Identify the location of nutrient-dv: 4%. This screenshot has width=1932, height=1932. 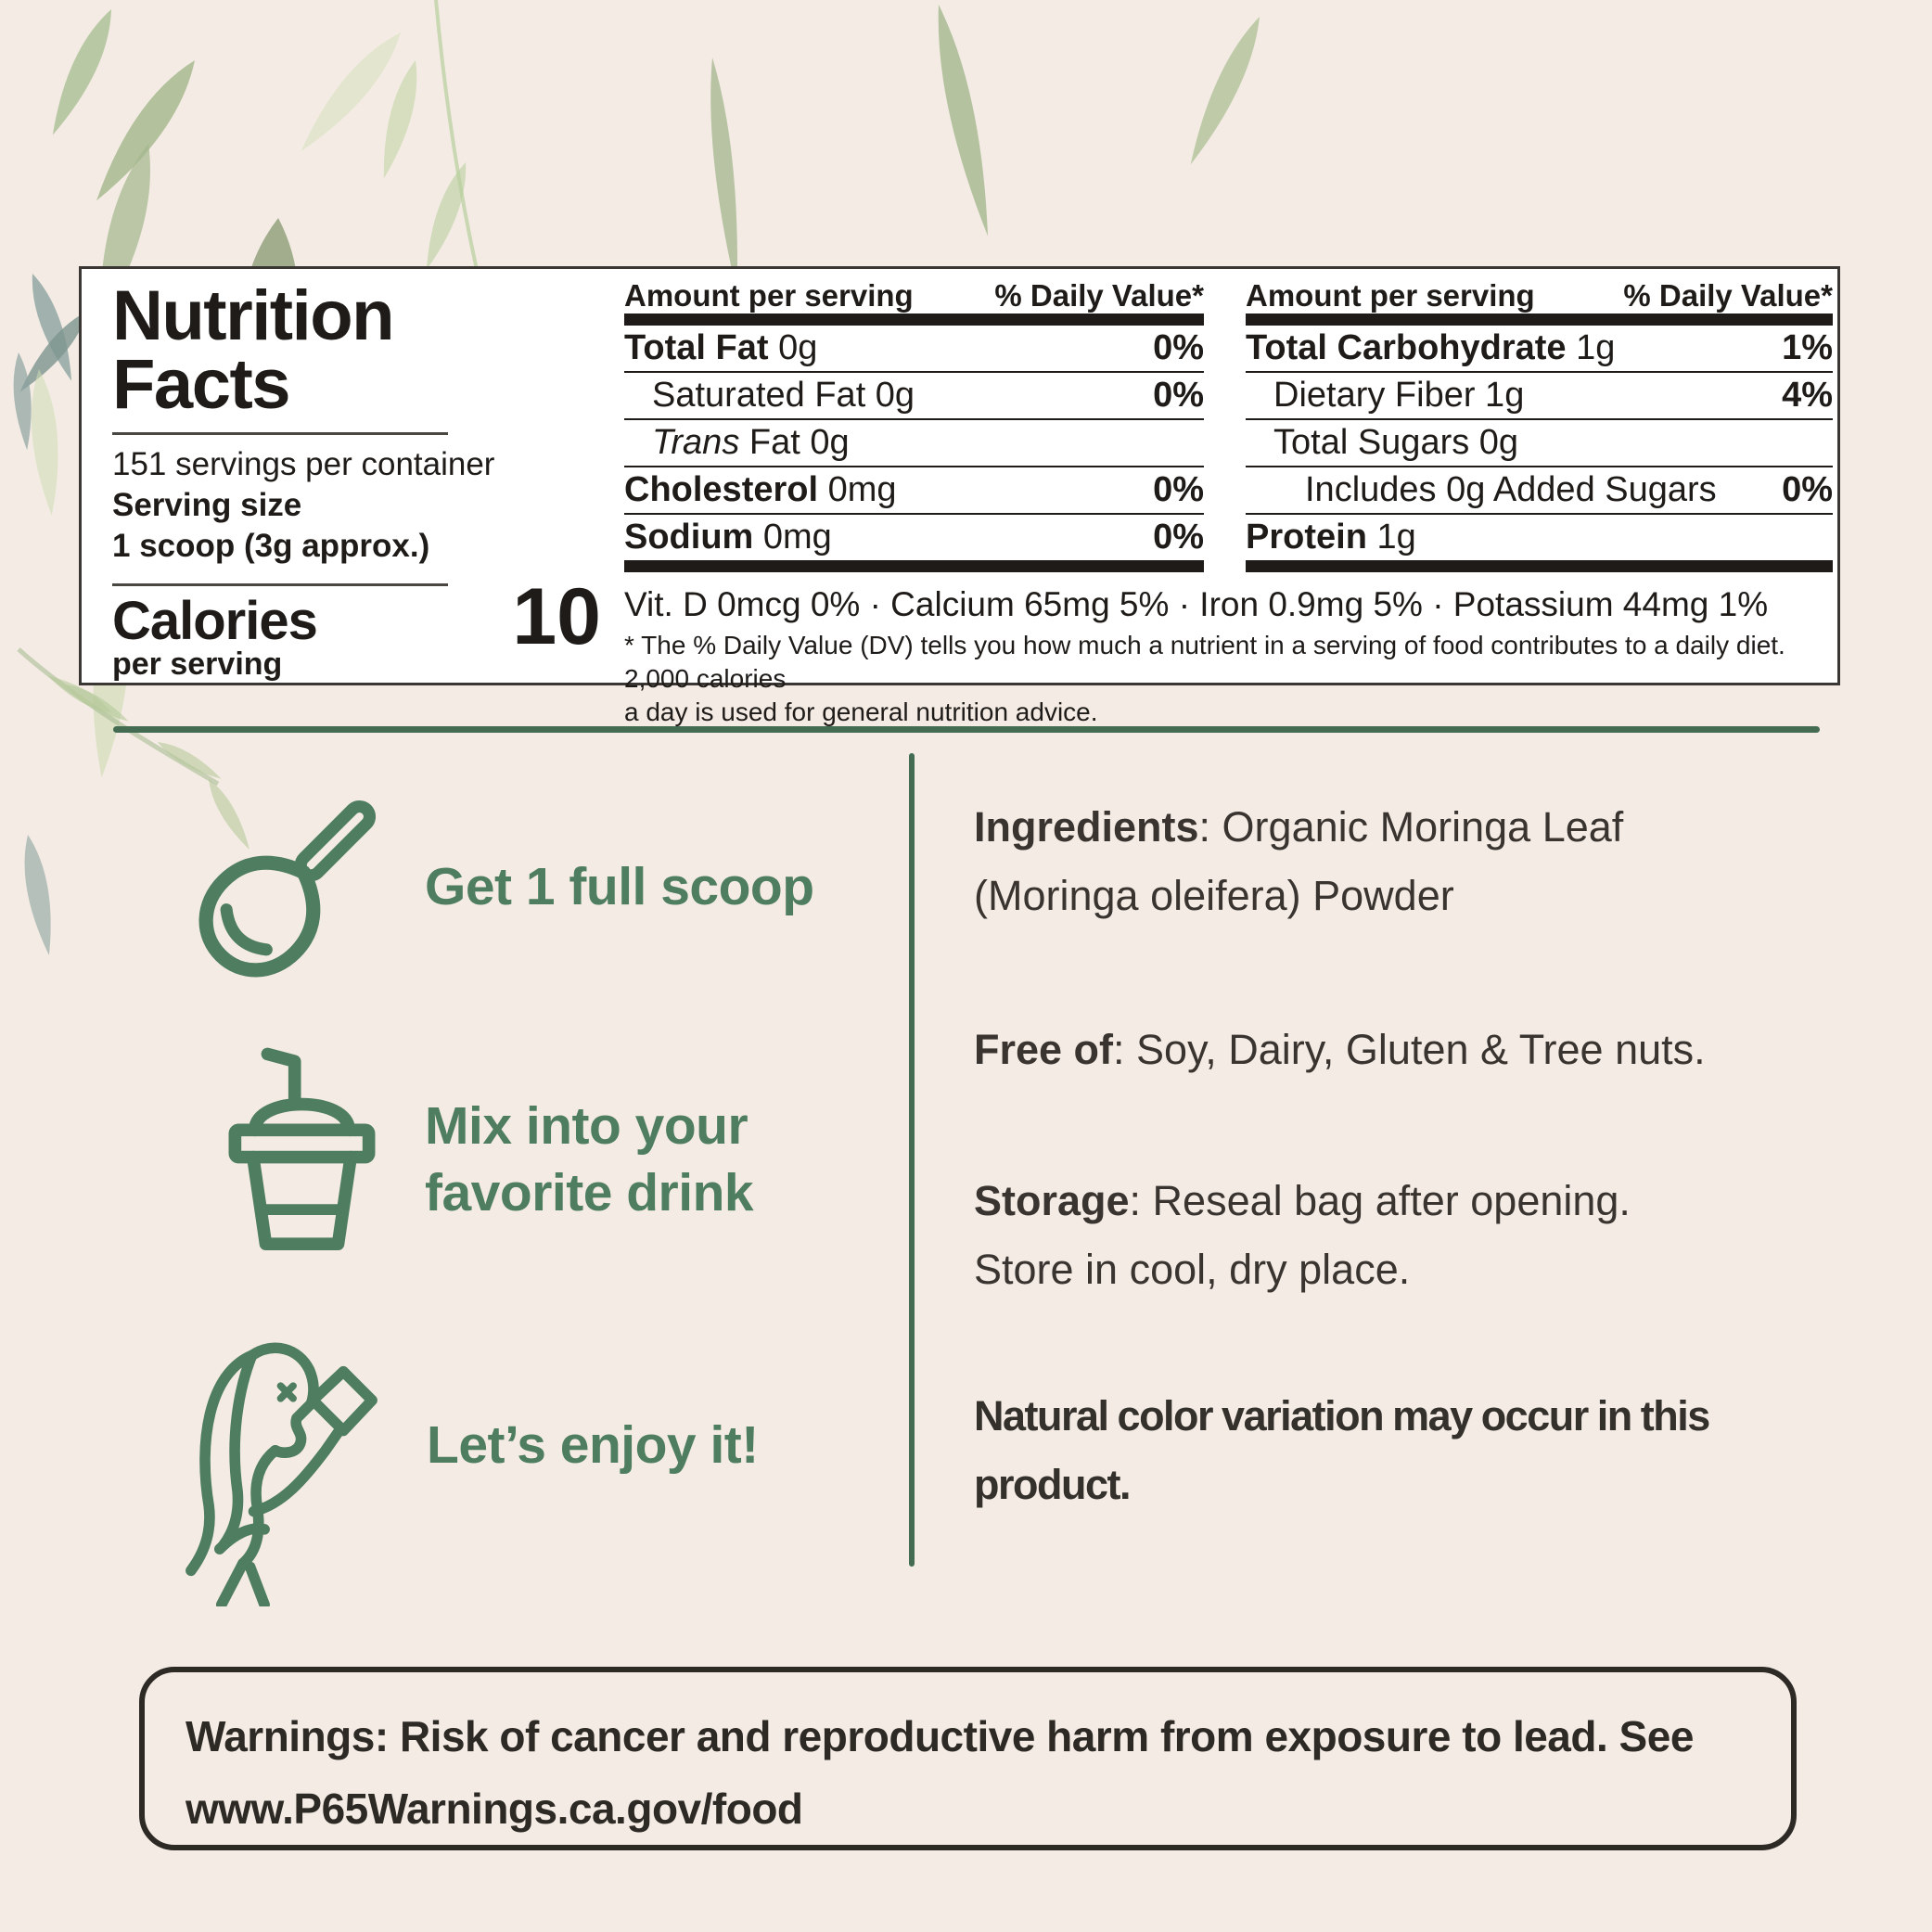
(1807, 395).